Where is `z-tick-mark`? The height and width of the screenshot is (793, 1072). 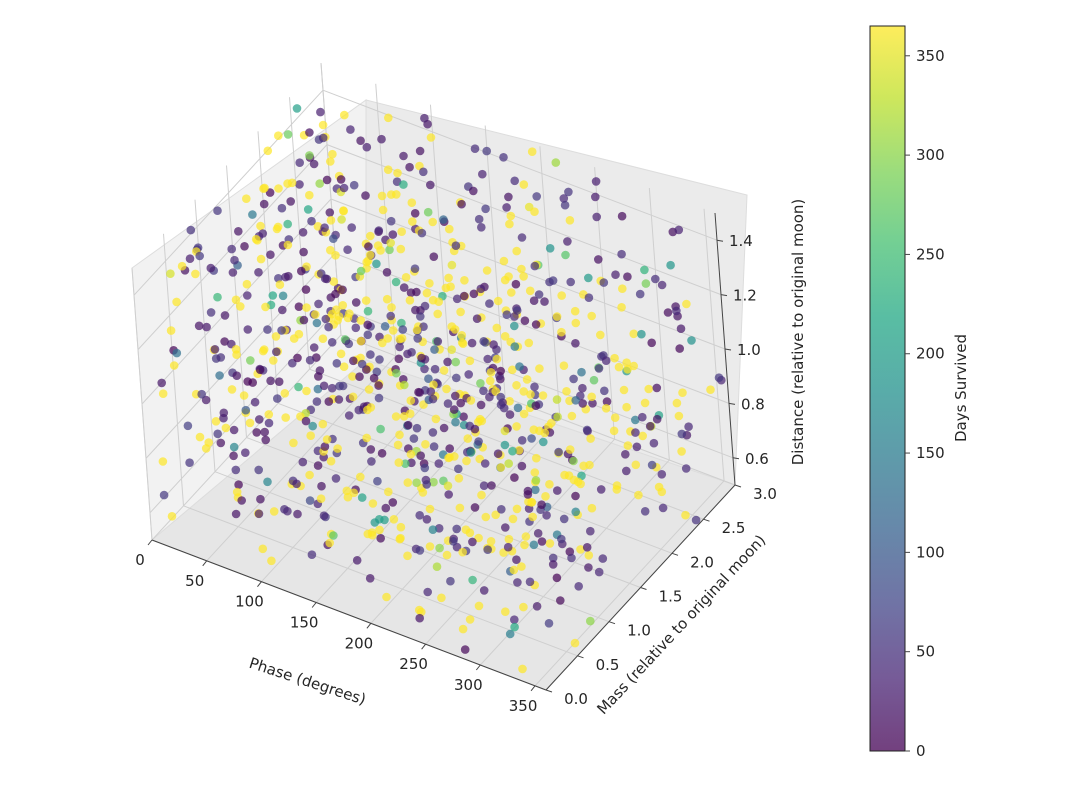 z-tick-mark is located at coordinates (724, 295).